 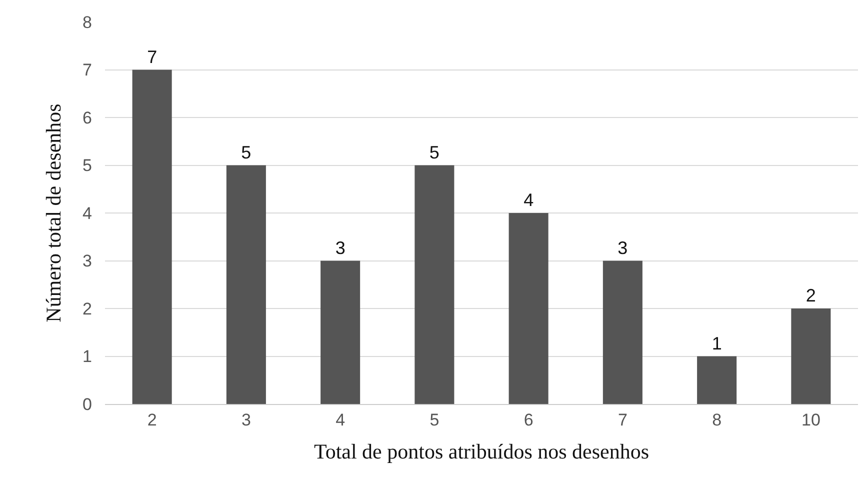 What do you see at coordinates (435, 420) in the screenshot?
I see `x-tick-label: 5` at bounding box center [435, 420].